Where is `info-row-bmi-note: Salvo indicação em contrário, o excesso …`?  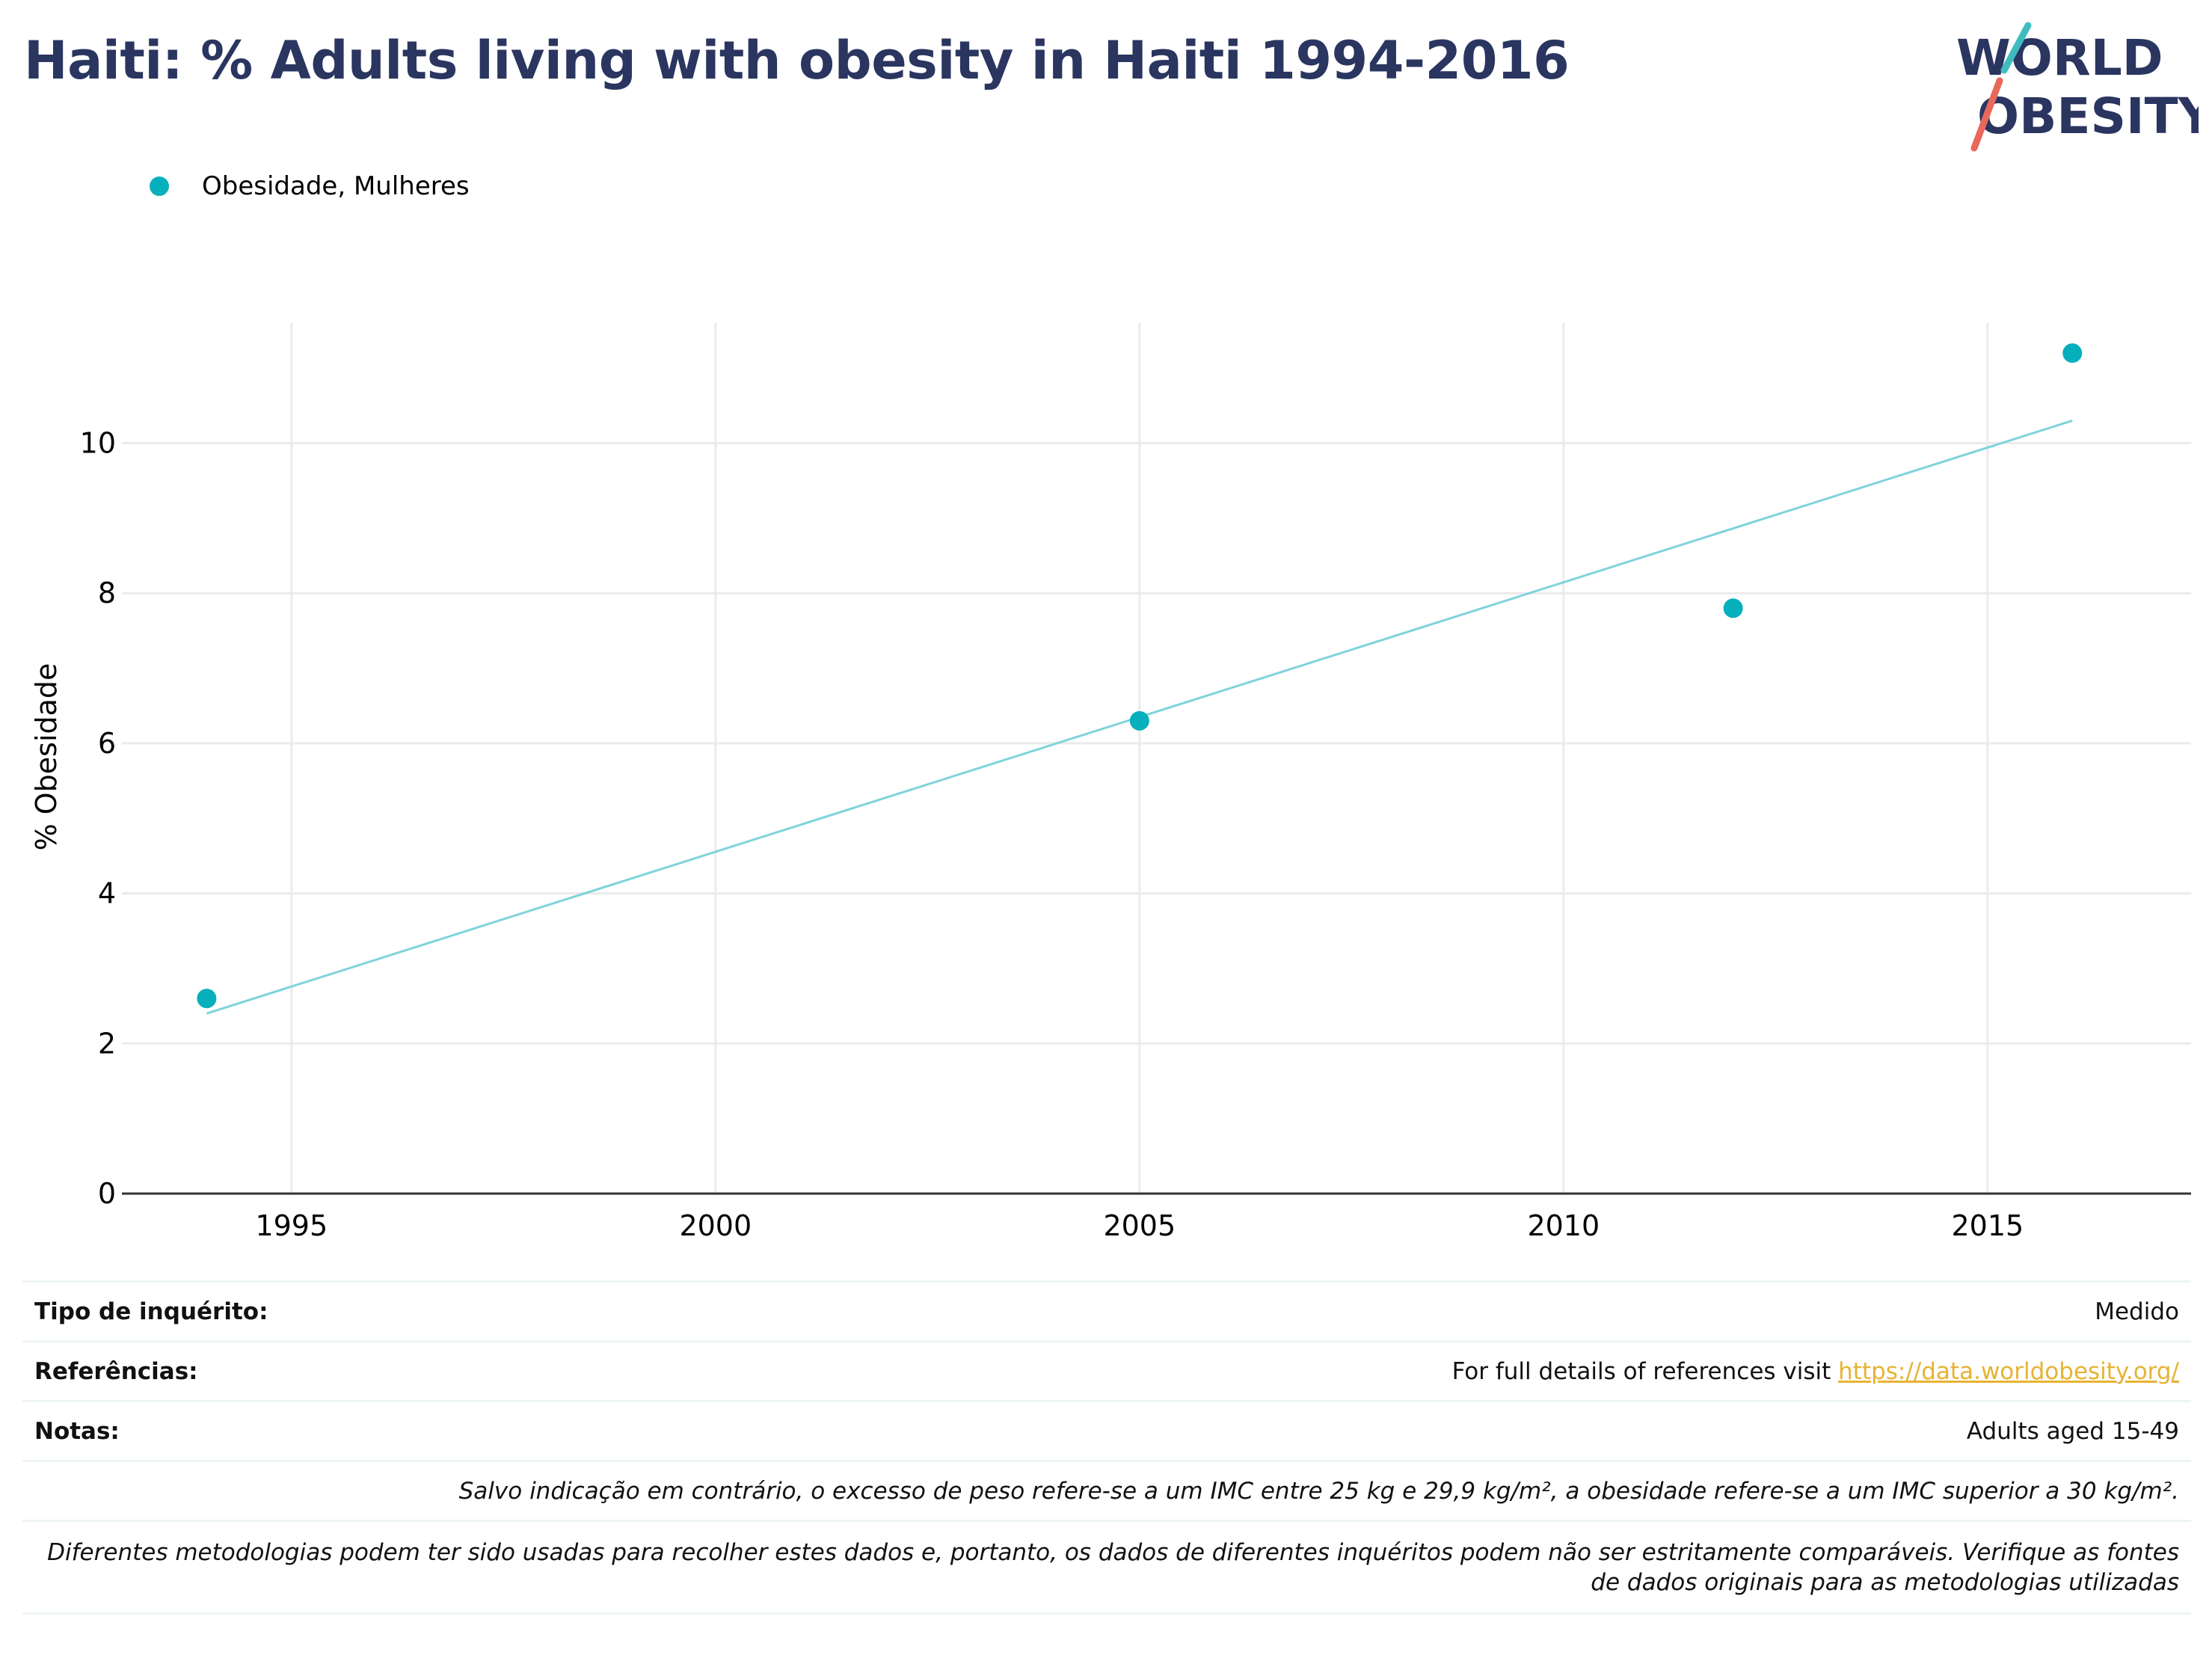
info-row-bmi-note: Salvo indicação em contrário, o excesso … is located at coordinates (1106, 1490).